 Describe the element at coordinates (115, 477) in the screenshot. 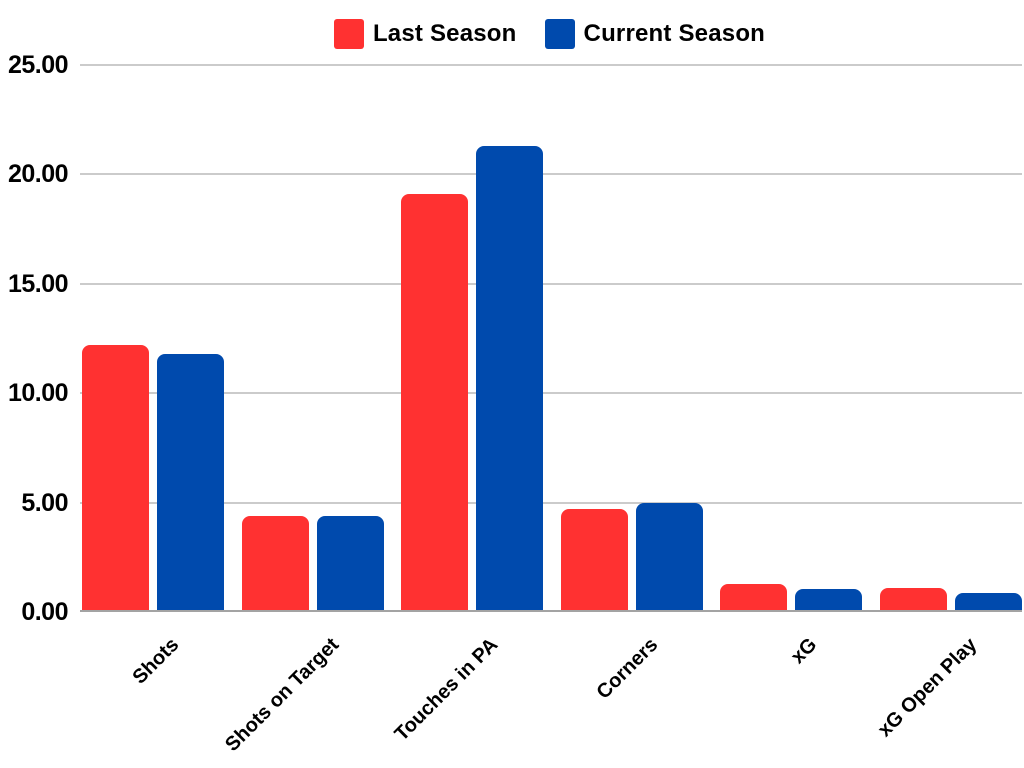

I see `bar-last-season-shots` at that location.